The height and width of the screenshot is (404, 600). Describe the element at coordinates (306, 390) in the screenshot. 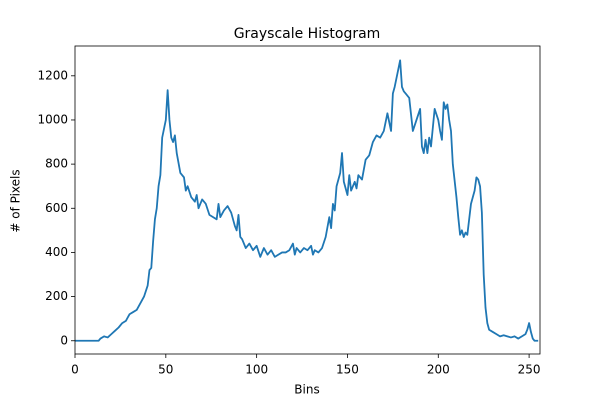

I see `x-axis-label: Bins` at that location.